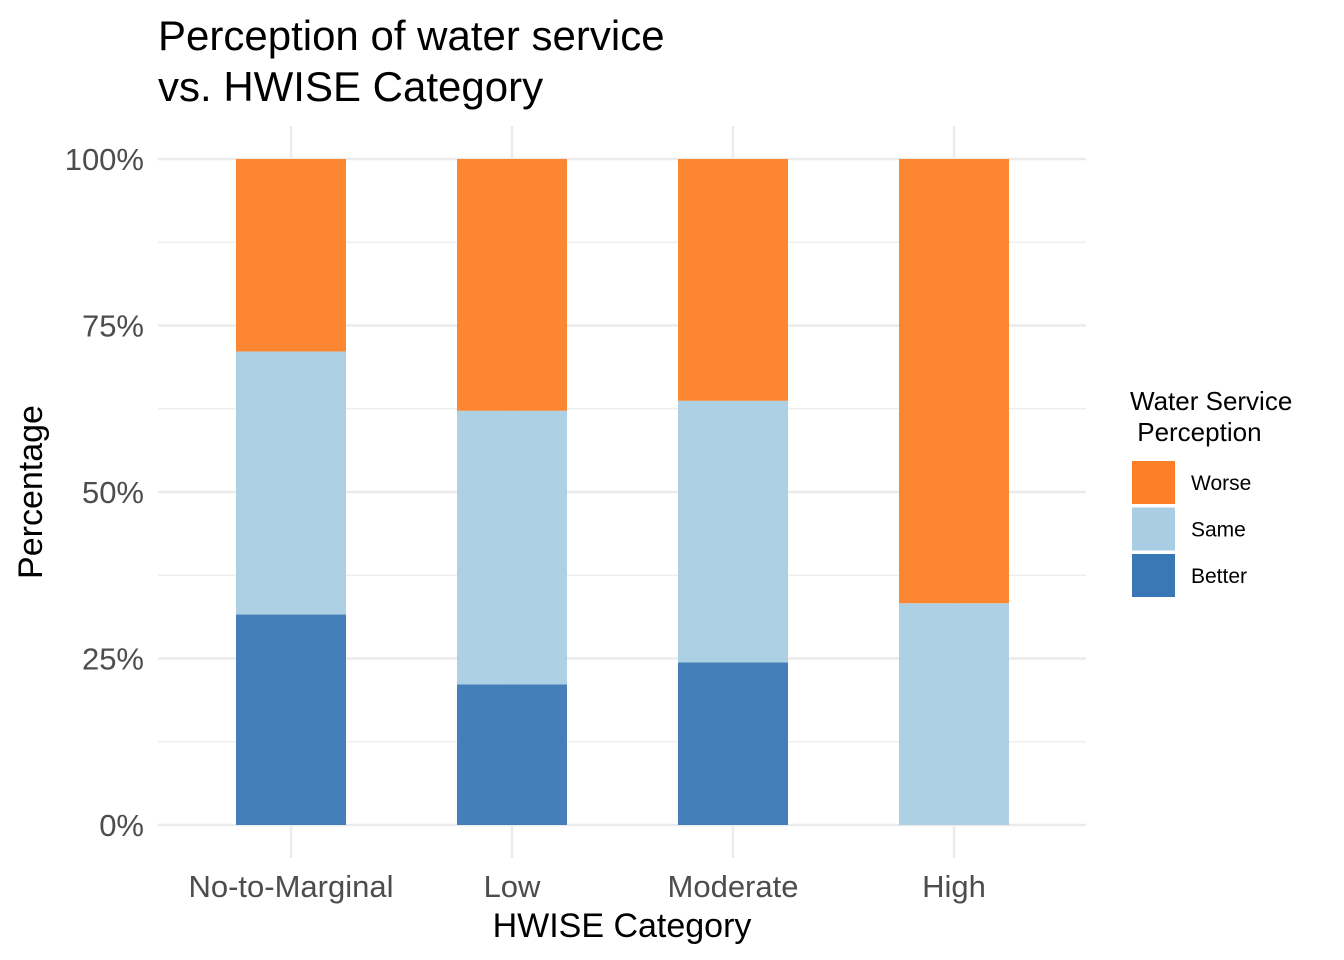 Image resolution: width=1344 pixels, height=960 pixels. I want to click on x-tick-labels: No-to-Marginal Low Moderate High, so click(586, 886).